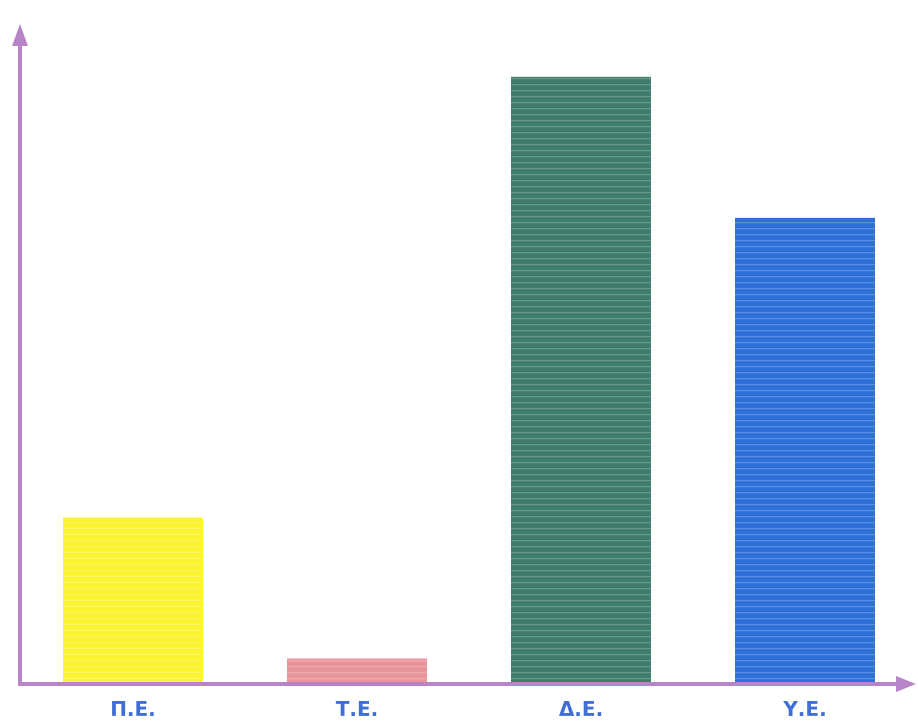  Describe the element at coordinates (133, 709) in the screenshot. I see `x-tick-label-1: Π.Ε.` at that location.